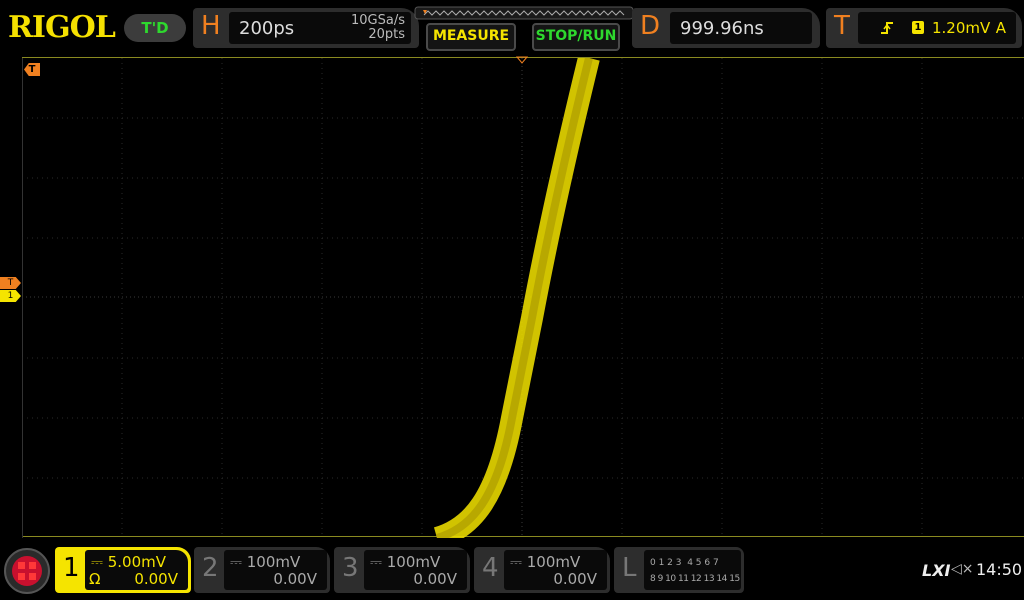 The width and height of the screenshot is (1024, 600). What do you see at coordinates (1000, 28) in the screenshot?
I see `trigger-mode: A` at bounding box center [1000, 28].